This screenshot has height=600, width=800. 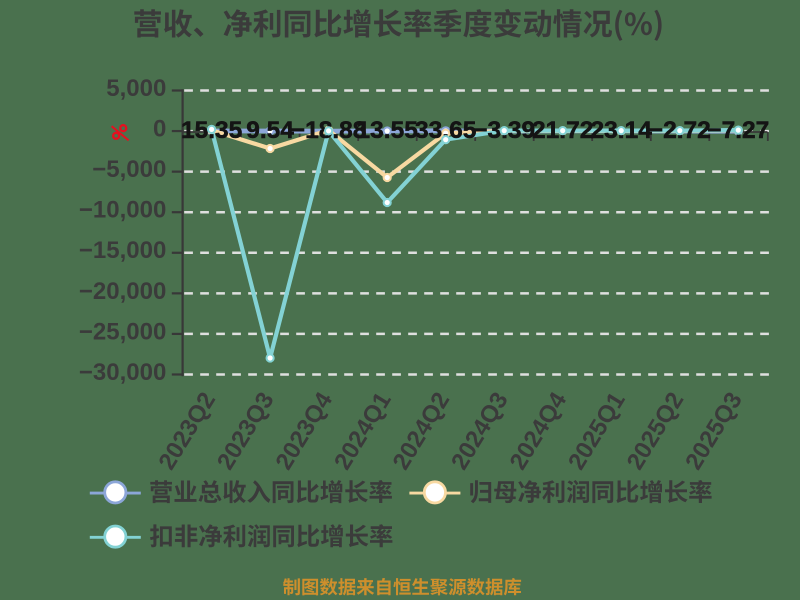 I want to click on svg-text: 0, so click(x=159, y=129).